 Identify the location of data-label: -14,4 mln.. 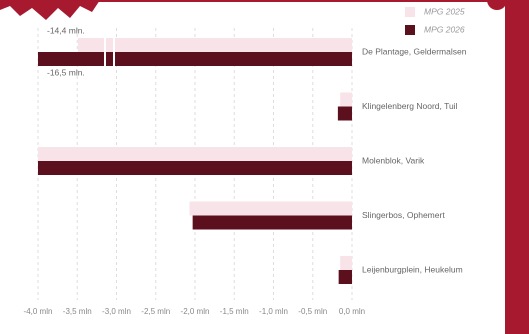
(66, 30).